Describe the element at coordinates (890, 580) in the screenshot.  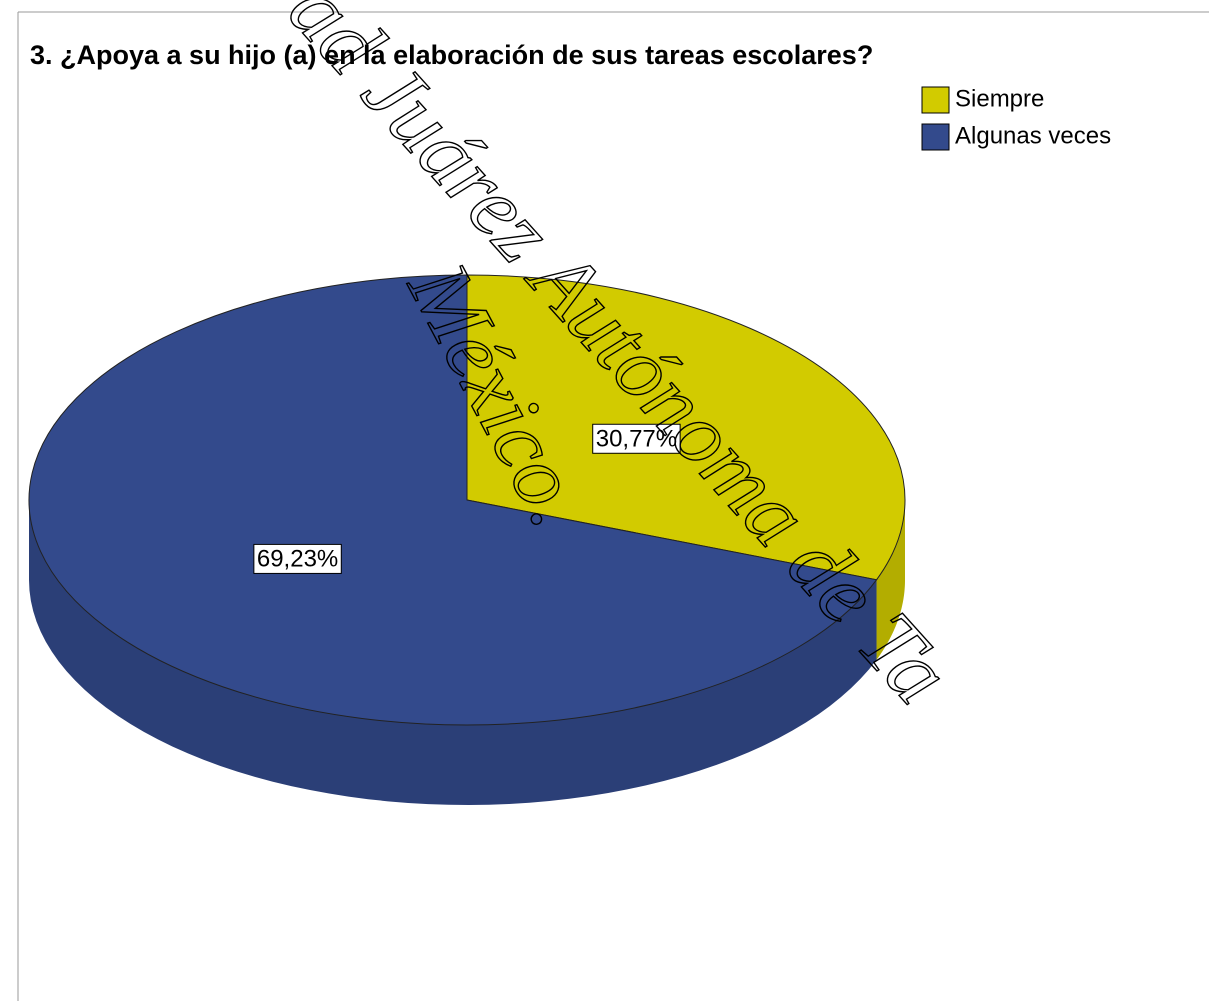
I see `slice-side` at that location.